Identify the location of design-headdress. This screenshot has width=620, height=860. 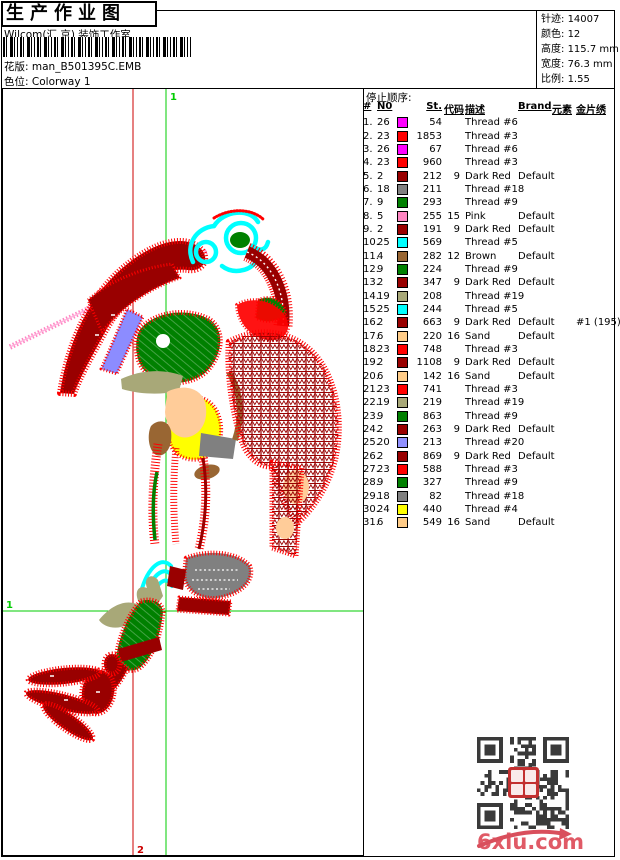
(229, 241).